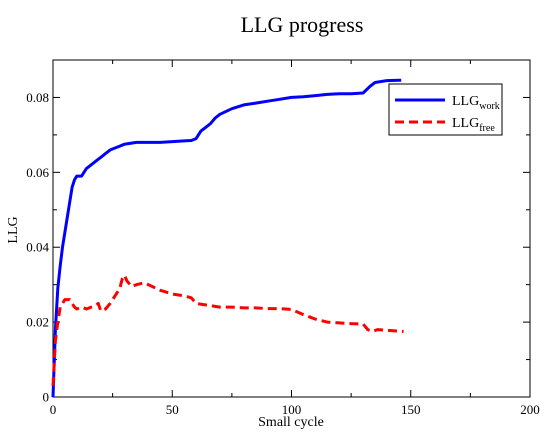  Describe the element at coordinates (46, 397) in the screenshot. I see `y-tick-label: 0` at that location.